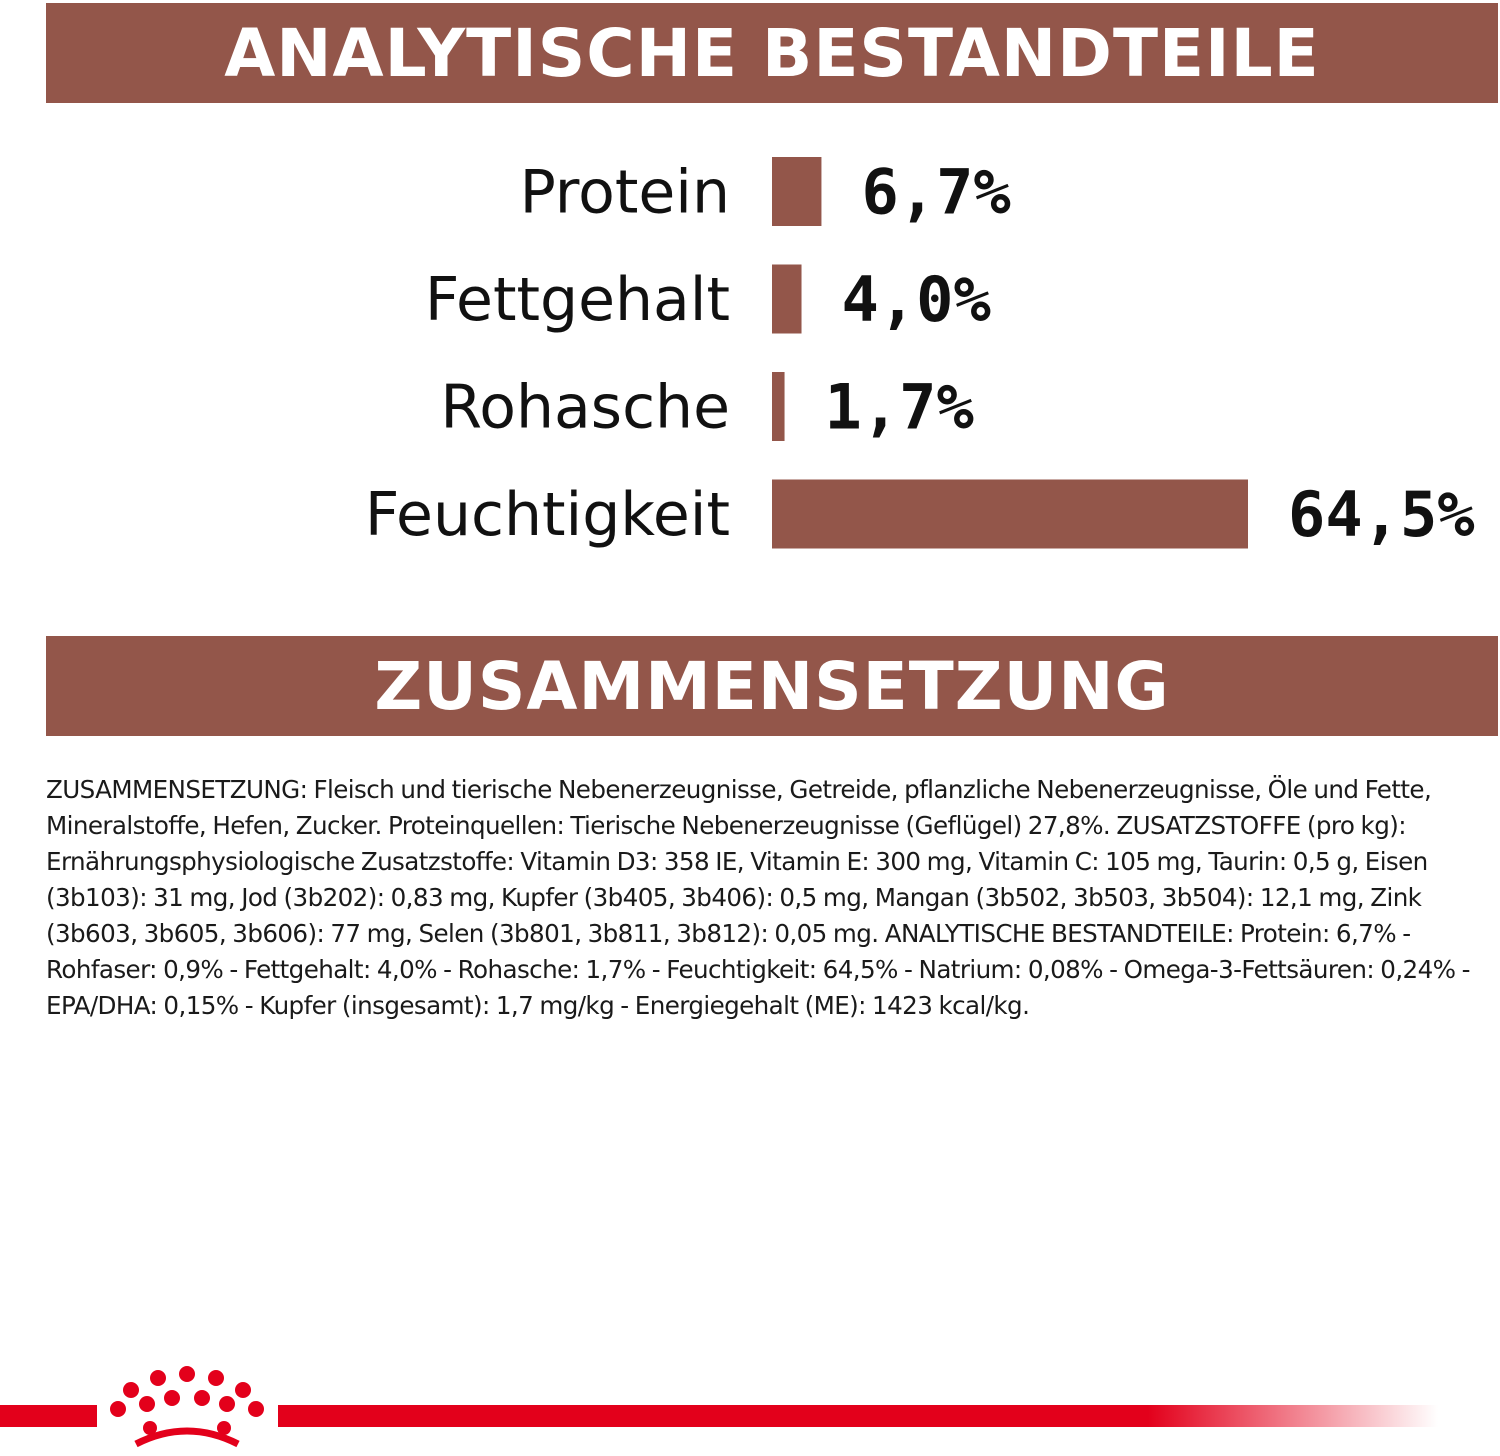  What do you see at coordinates (577, 300) in the screenshot?
I see `category-label: Fettgehalt` at bounding box center [577, 300].